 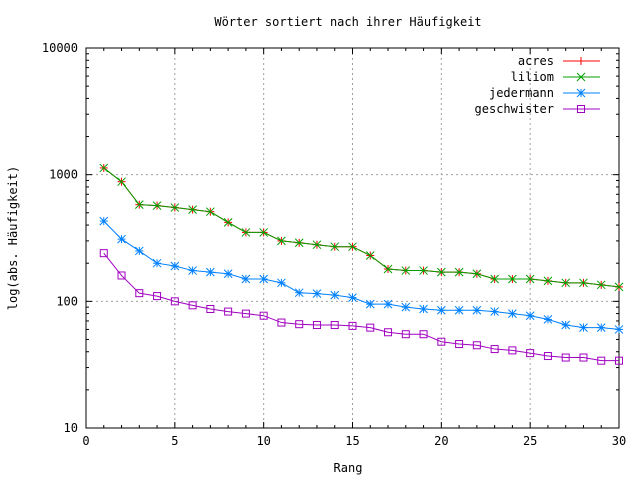 I want to click on chart-title: Wörter sortiert nach ihrer Häufigkeit, so click(x=347, y=22).